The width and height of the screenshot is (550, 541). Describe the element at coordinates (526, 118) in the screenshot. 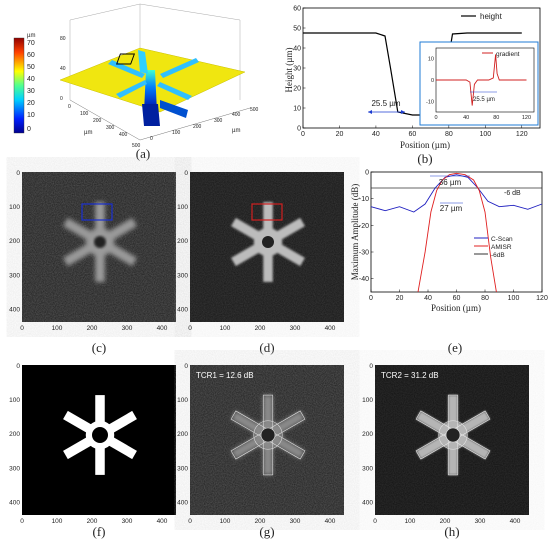

I see `inset-x-tick: 120` at that location.